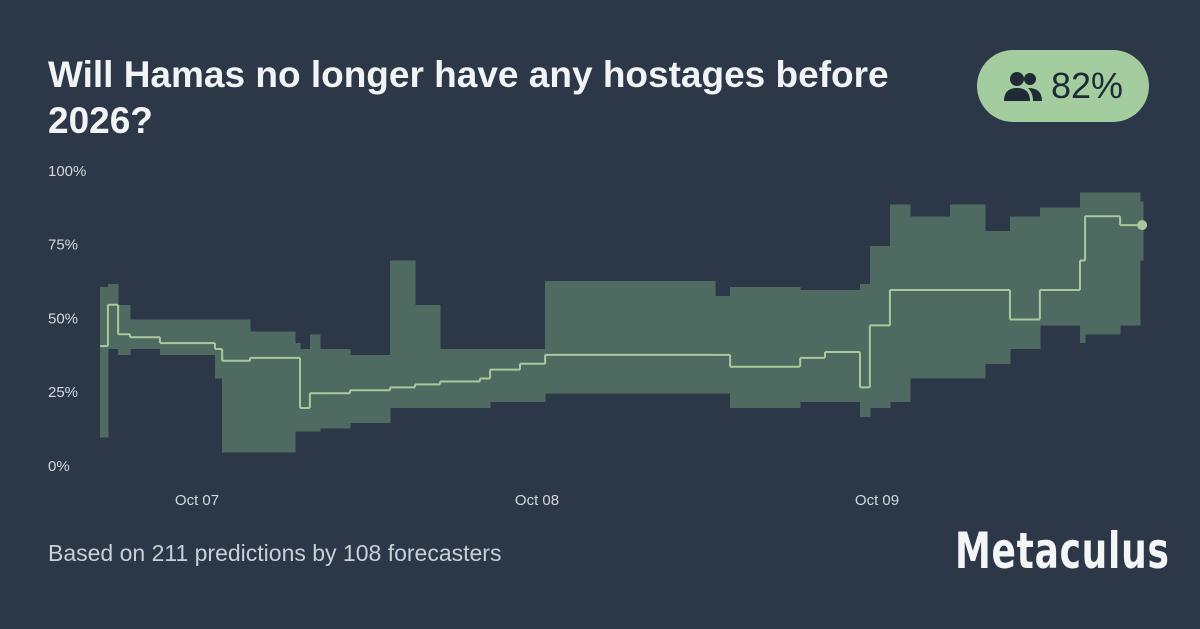 This screenshot has height=629, width=1200. What do you see at coordinates (59, 466) in the screenshot?
I see `y-tick-label: 0%` at bounding box center [59, 466].